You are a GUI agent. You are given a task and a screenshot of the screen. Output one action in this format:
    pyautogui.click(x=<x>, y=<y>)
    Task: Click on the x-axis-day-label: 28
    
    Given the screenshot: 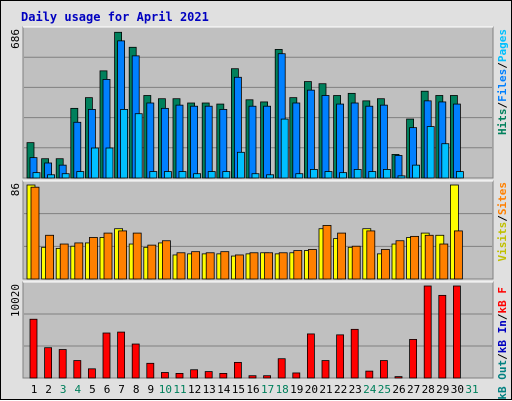 What is the action you would take?
    pyautogui.click(x=428, y=389)
    